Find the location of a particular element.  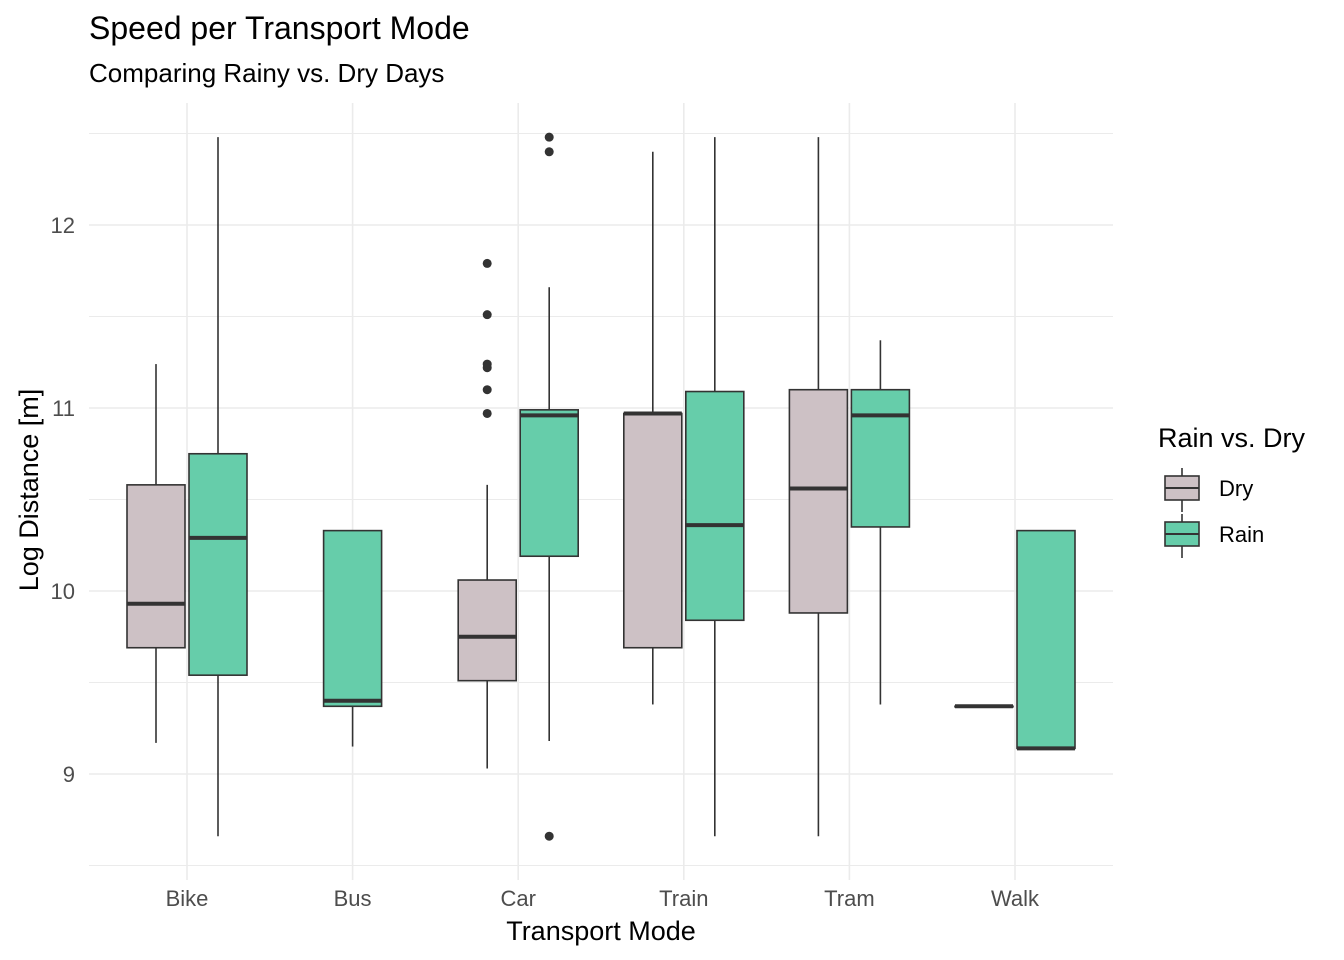

x-tick-label: Train is located at coordinates (683, 898).